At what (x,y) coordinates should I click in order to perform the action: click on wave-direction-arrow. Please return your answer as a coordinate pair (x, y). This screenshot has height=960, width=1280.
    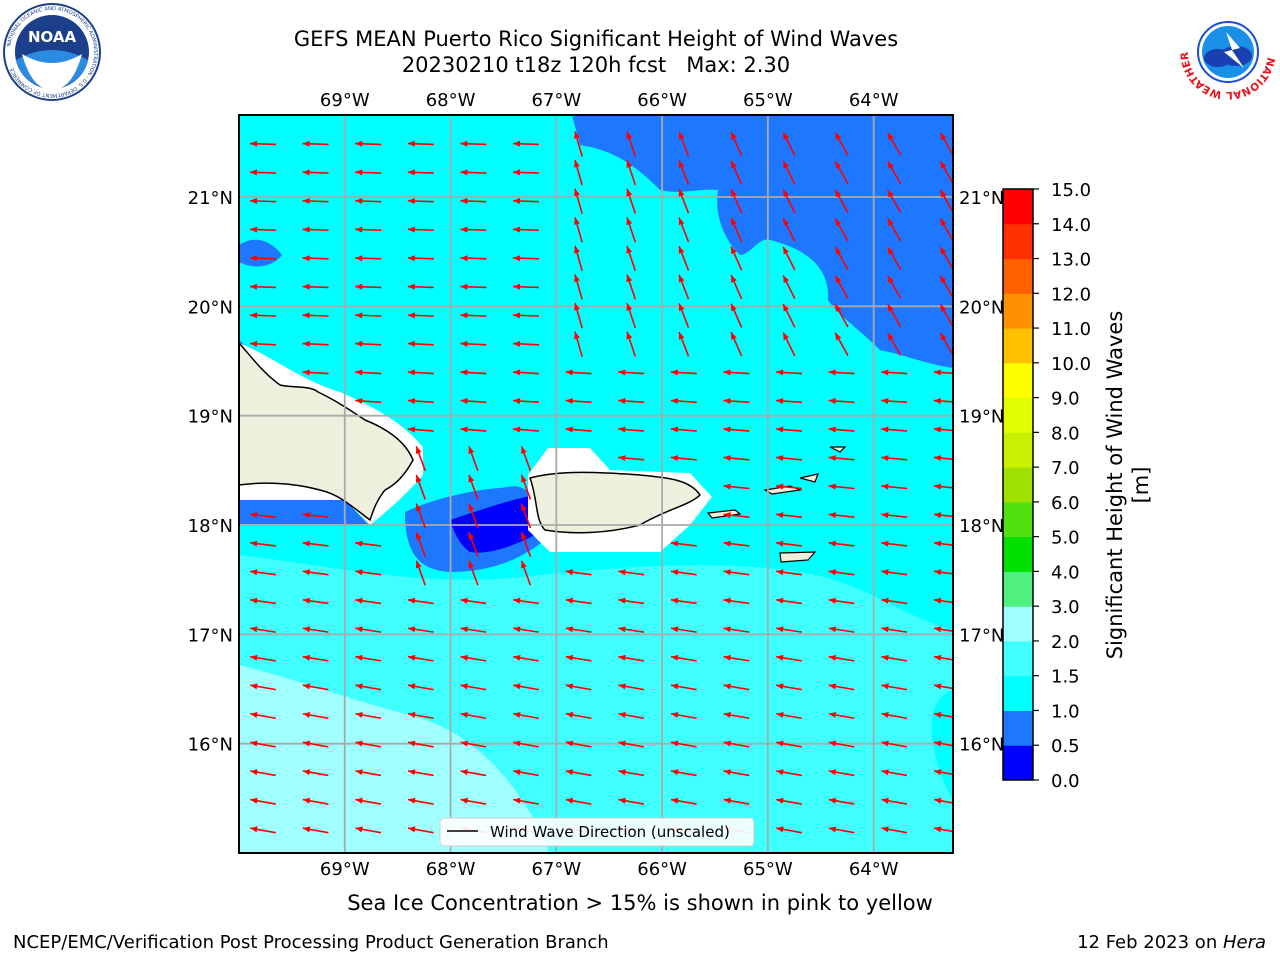
    Looking at the image, I should click on (263, 859).